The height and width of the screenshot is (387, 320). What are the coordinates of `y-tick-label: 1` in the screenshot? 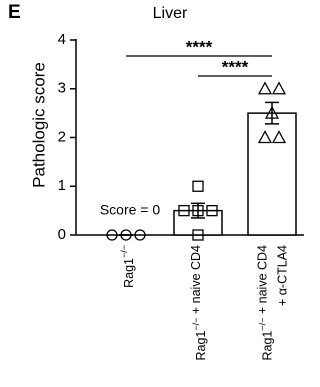 It's located at (62, 185).